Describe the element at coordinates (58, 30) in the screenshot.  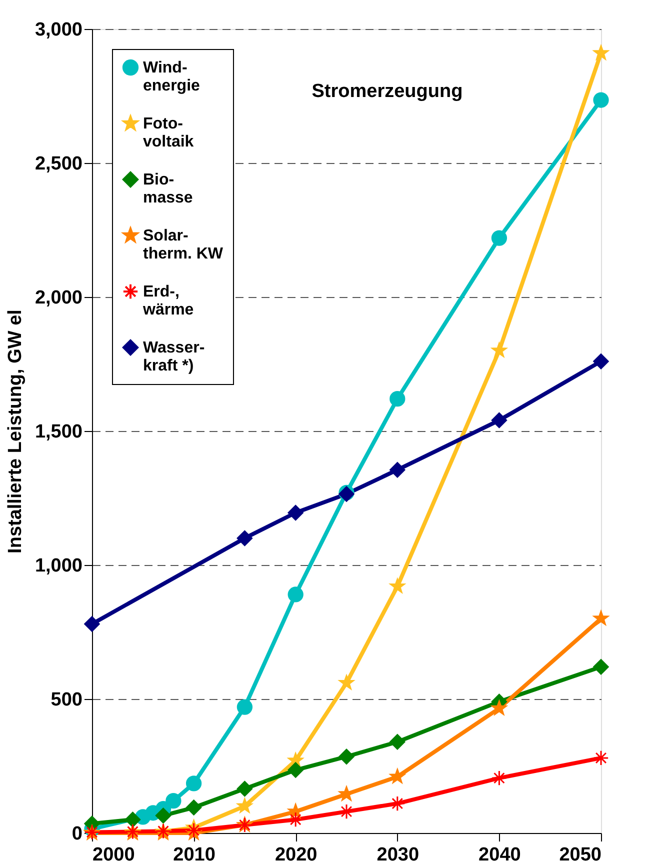
I see `y-tick-label: 3,000` at that location.